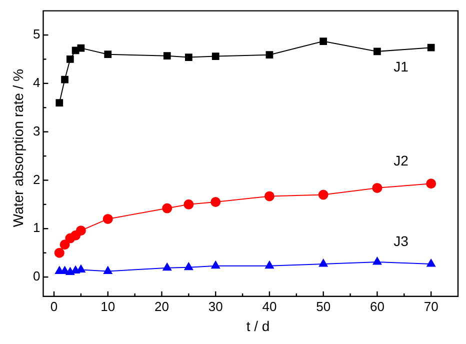  What do you see at coordinates (323, 306) in the screenshot?
I see `x-tick-label: 50` at bounding box center [323, 306].